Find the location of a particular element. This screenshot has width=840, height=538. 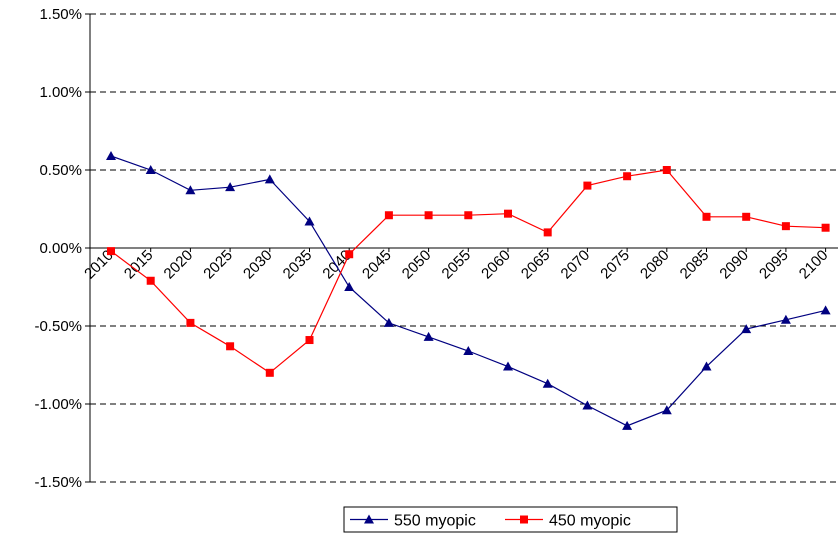

x-tick-label: 2060 is located at coordinates (496, 265).